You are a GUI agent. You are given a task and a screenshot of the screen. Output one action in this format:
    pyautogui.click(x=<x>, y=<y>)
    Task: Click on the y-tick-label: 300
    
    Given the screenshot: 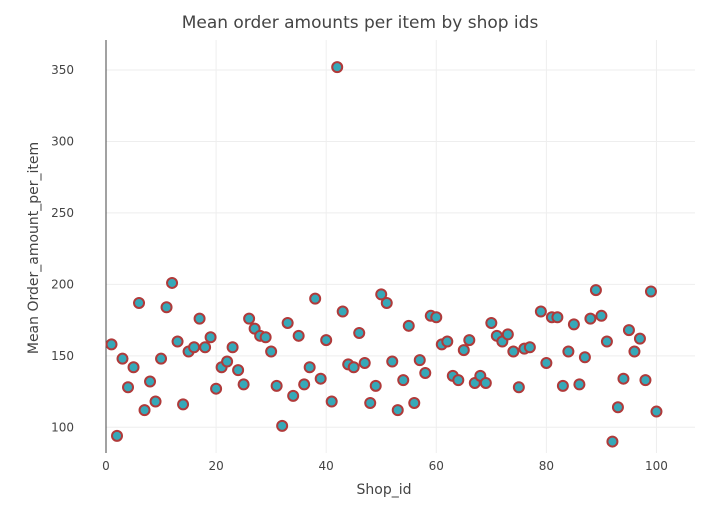 What is the action you would take?
    pyautogui.click(x=62, y=141)
    